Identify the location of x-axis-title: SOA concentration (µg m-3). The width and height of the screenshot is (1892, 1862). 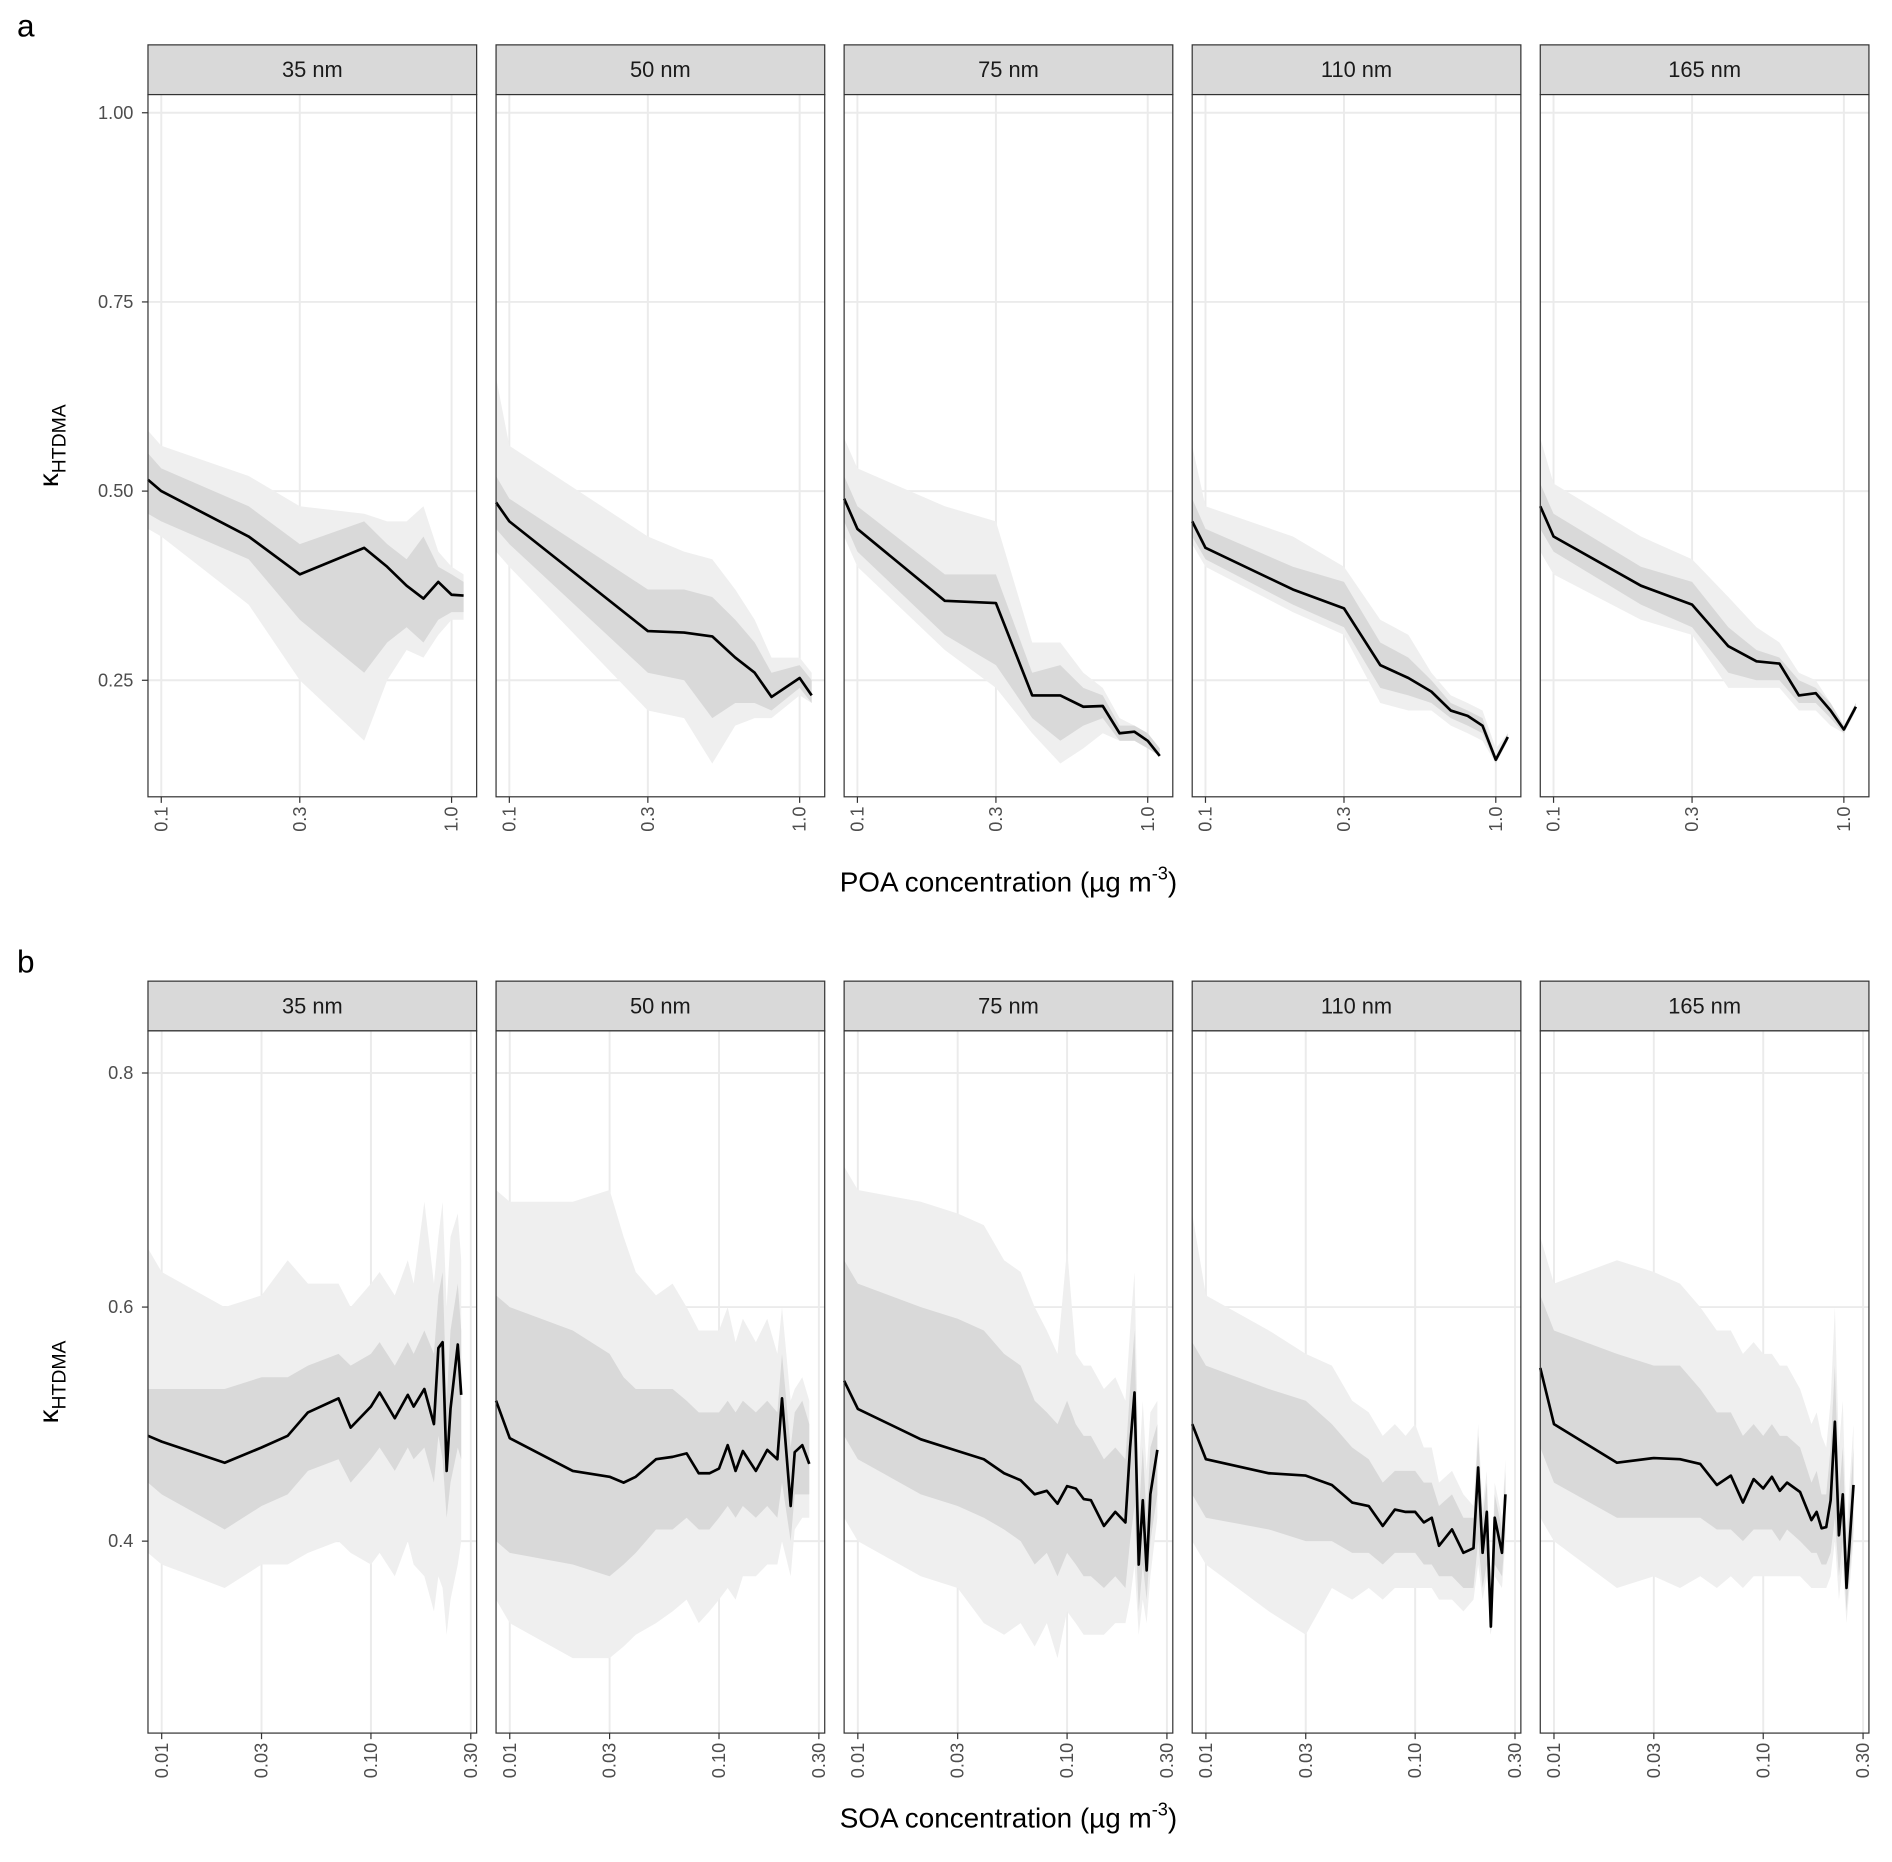
(1008, 1817).